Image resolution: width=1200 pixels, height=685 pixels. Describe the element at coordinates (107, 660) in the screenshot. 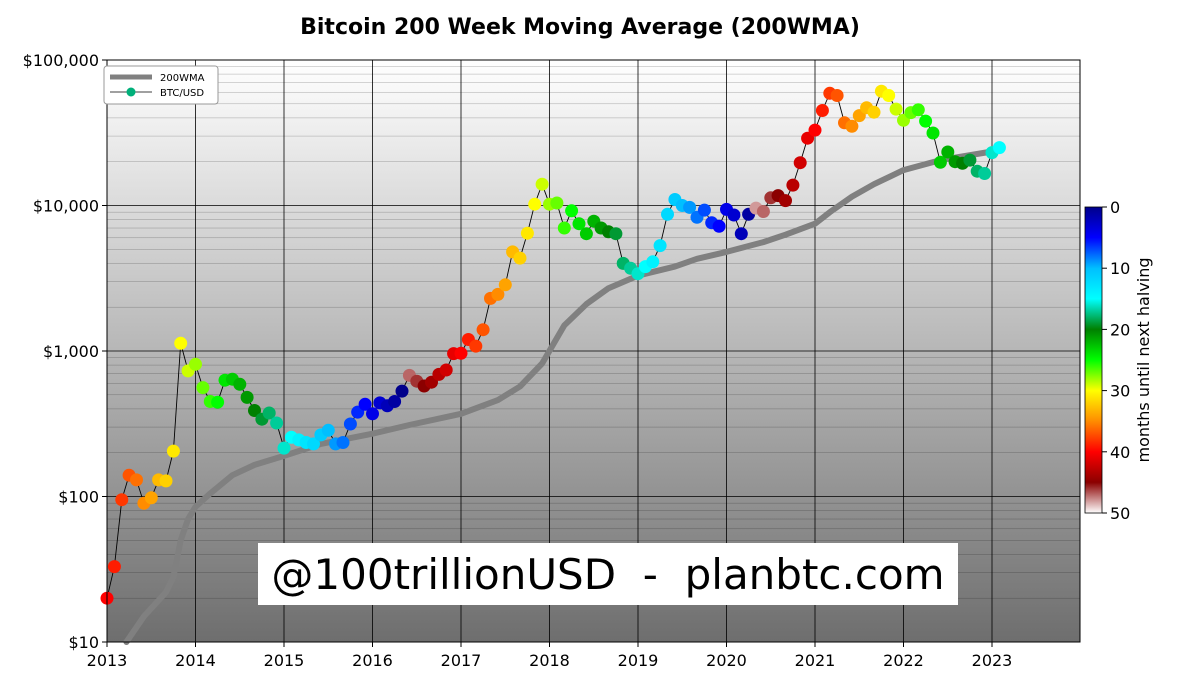

I see `x-tick-label: 2013` at that location.